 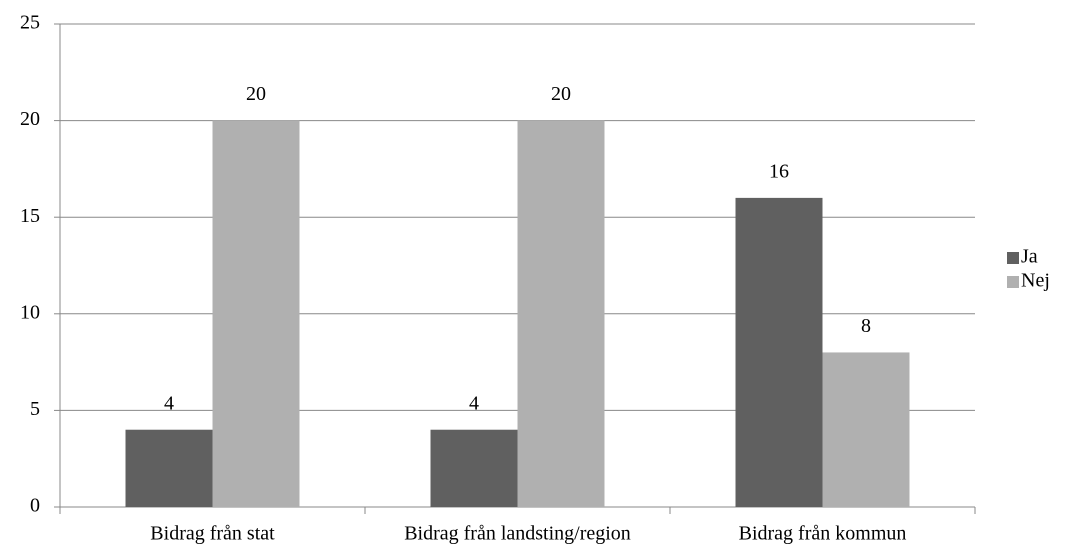 What do you see at coordinates (30, 312) in the screenshot?
I see `y-tick-label: 10` at bounding box center [30, 312].